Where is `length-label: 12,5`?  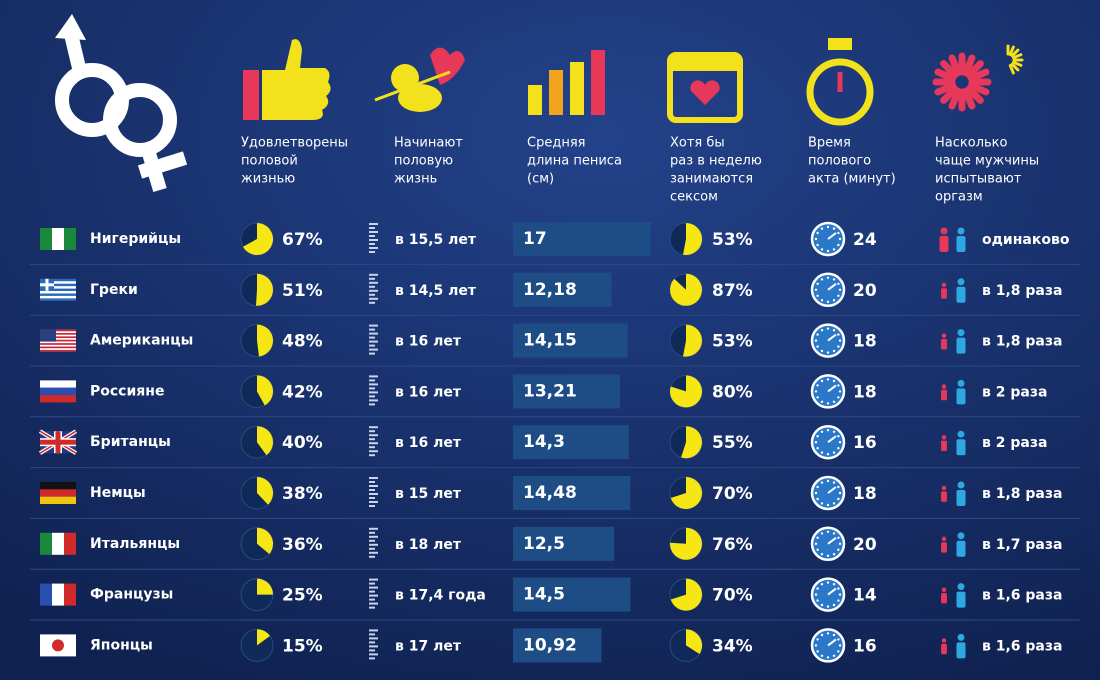
length-label: 12,5 is located at coordinates (544, 544).